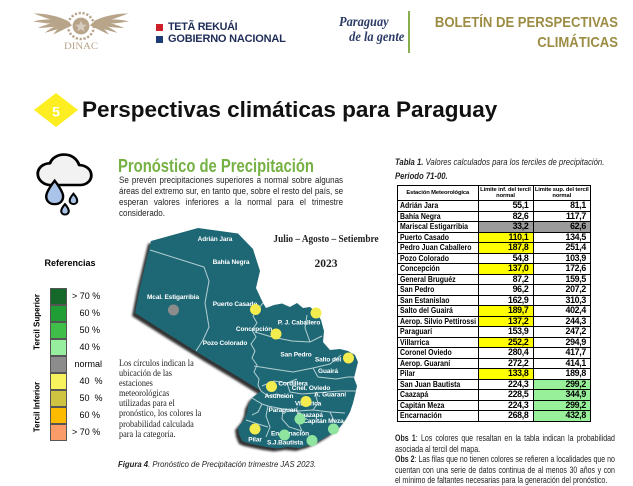 This screenshot has width=633, height=486. Describe the element at coordinates (56, 112) in the screenshot. I see `svg-text: 5` at that location.